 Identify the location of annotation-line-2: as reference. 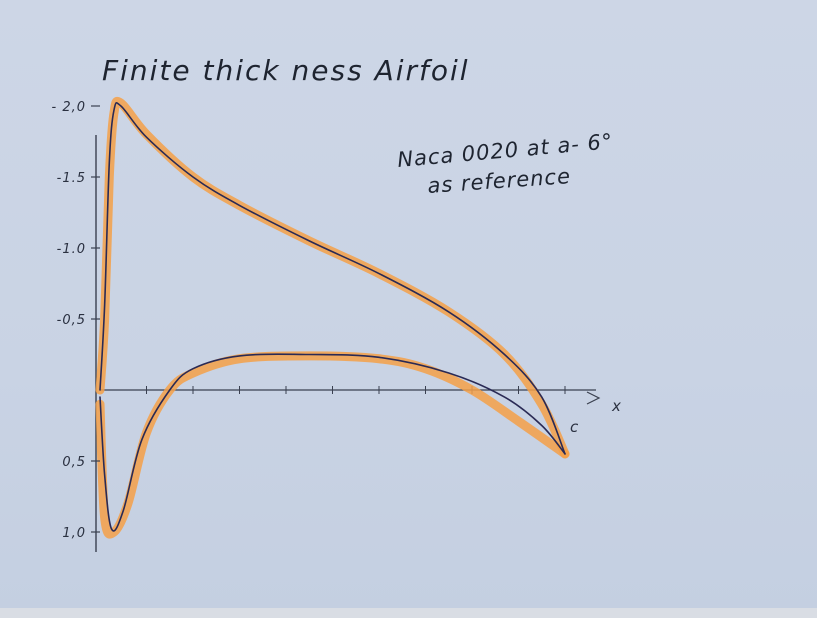
(499, 181).